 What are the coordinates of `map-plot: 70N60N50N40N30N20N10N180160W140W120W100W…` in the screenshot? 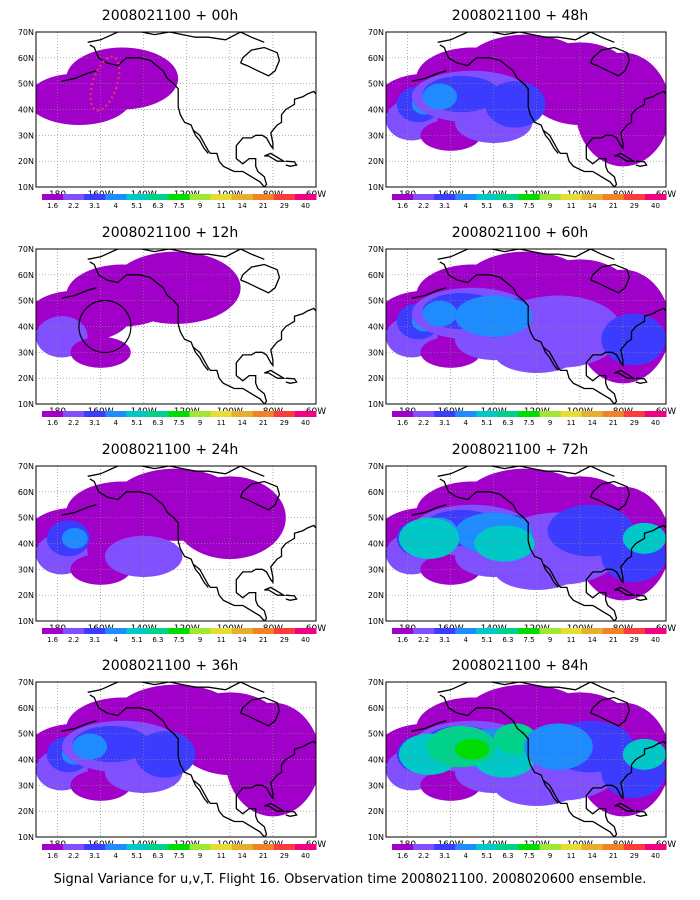 It's located at (522, 769).